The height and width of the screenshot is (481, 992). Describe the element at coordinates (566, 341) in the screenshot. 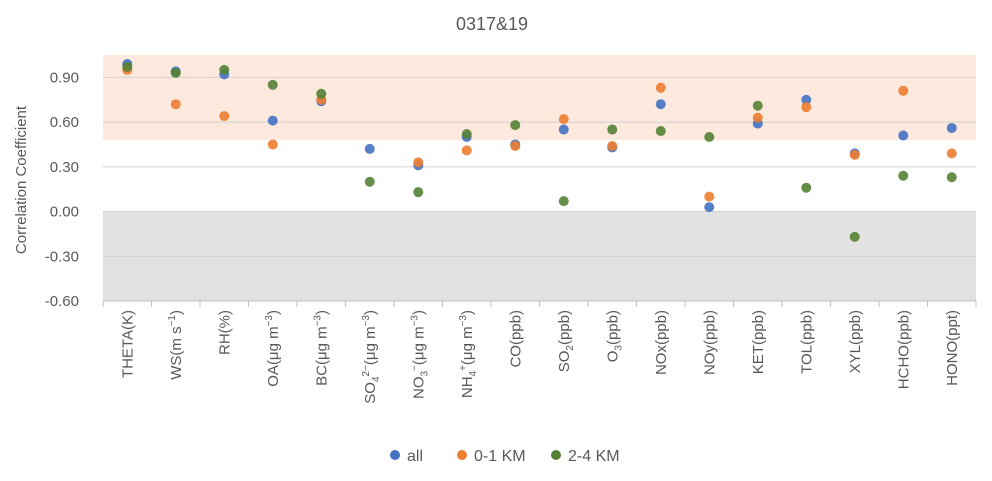

I see `x-tick-label: SO2(ppb)` at that location.